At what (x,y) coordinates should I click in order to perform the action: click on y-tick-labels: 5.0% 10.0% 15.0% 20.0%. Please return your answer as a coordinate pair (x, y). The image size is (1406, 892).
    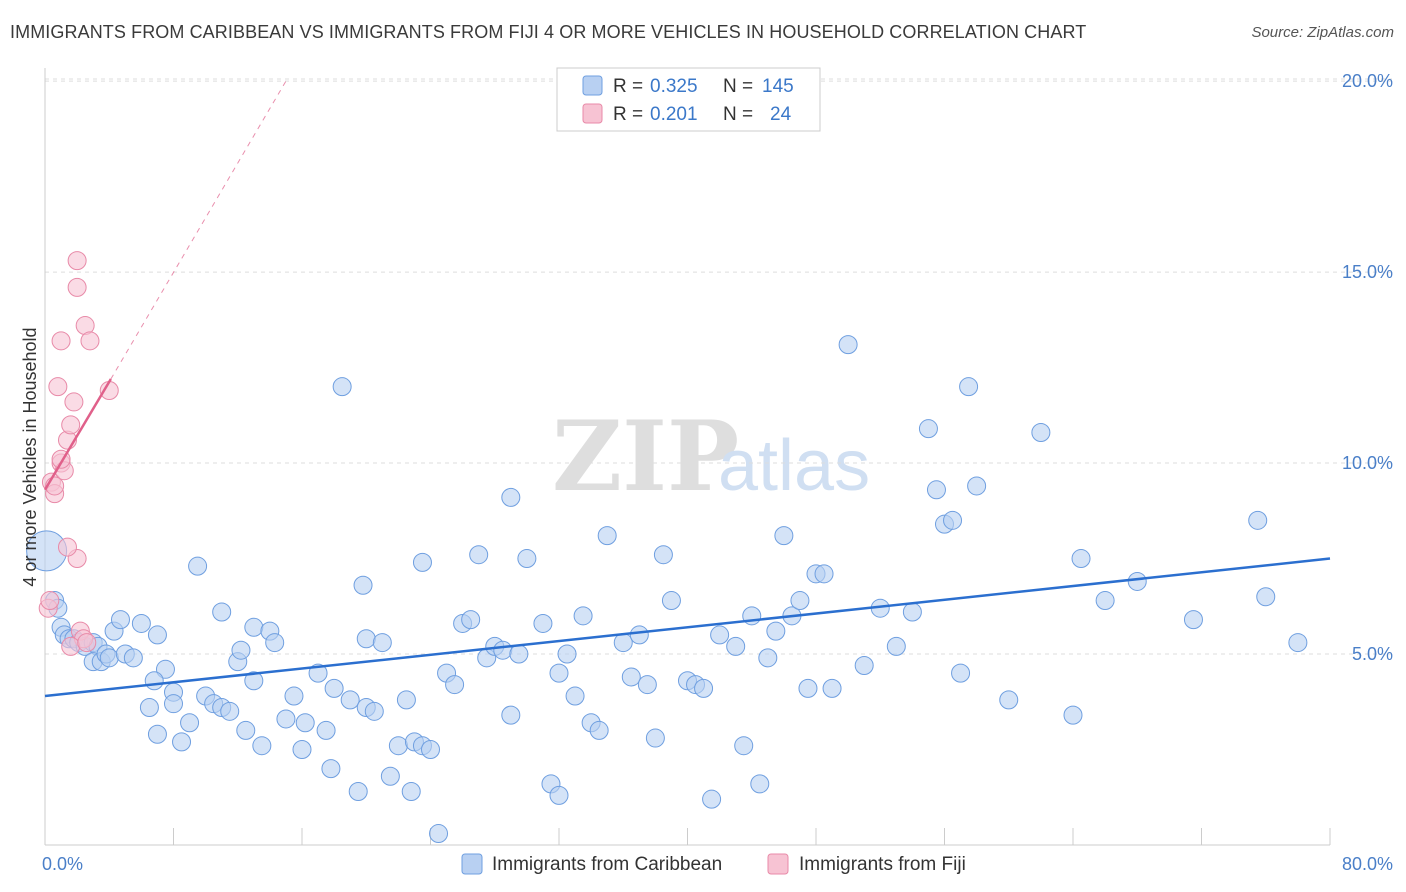
    Looking at the image, I should click on (1367, 367).